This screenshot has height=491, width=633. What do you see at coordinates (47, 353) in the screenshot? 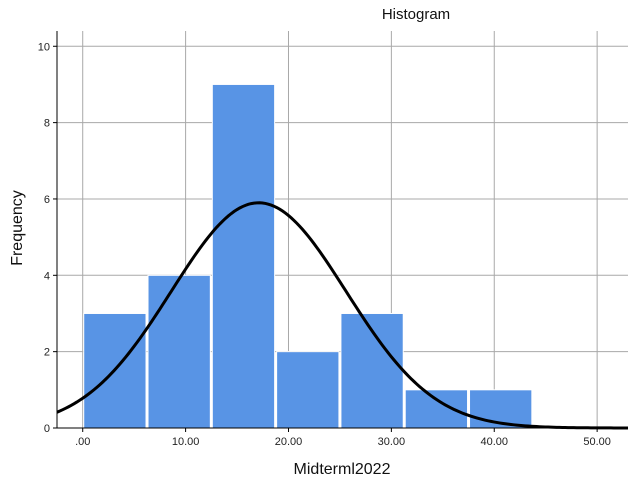
I see `y-tick-label: 2` at bounding box center [47, 353].